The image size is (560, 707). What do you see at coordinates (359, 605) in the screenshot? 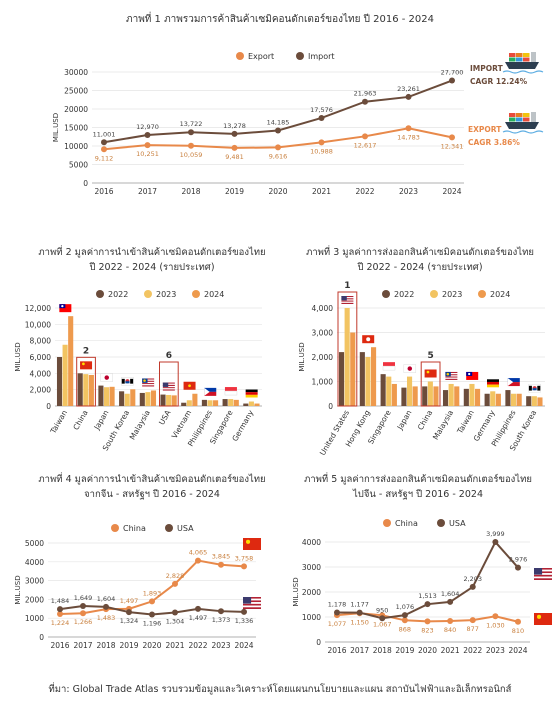
I see `data-label: 1,177` at bounding box center [359, 605].